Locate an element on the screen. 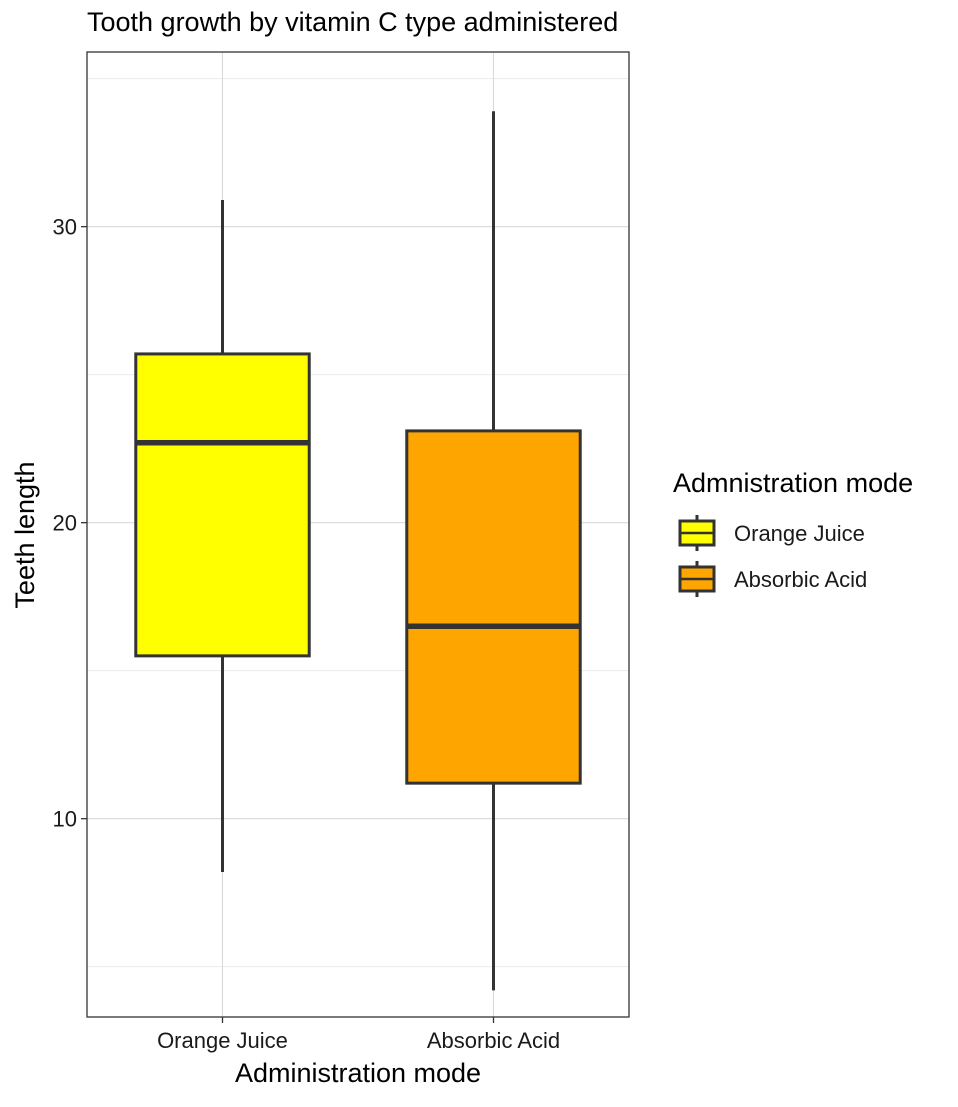 The image size is (958, 1107). legend-entries: Orange Juice Absorbic Acid is located at coordinates (772, 556).